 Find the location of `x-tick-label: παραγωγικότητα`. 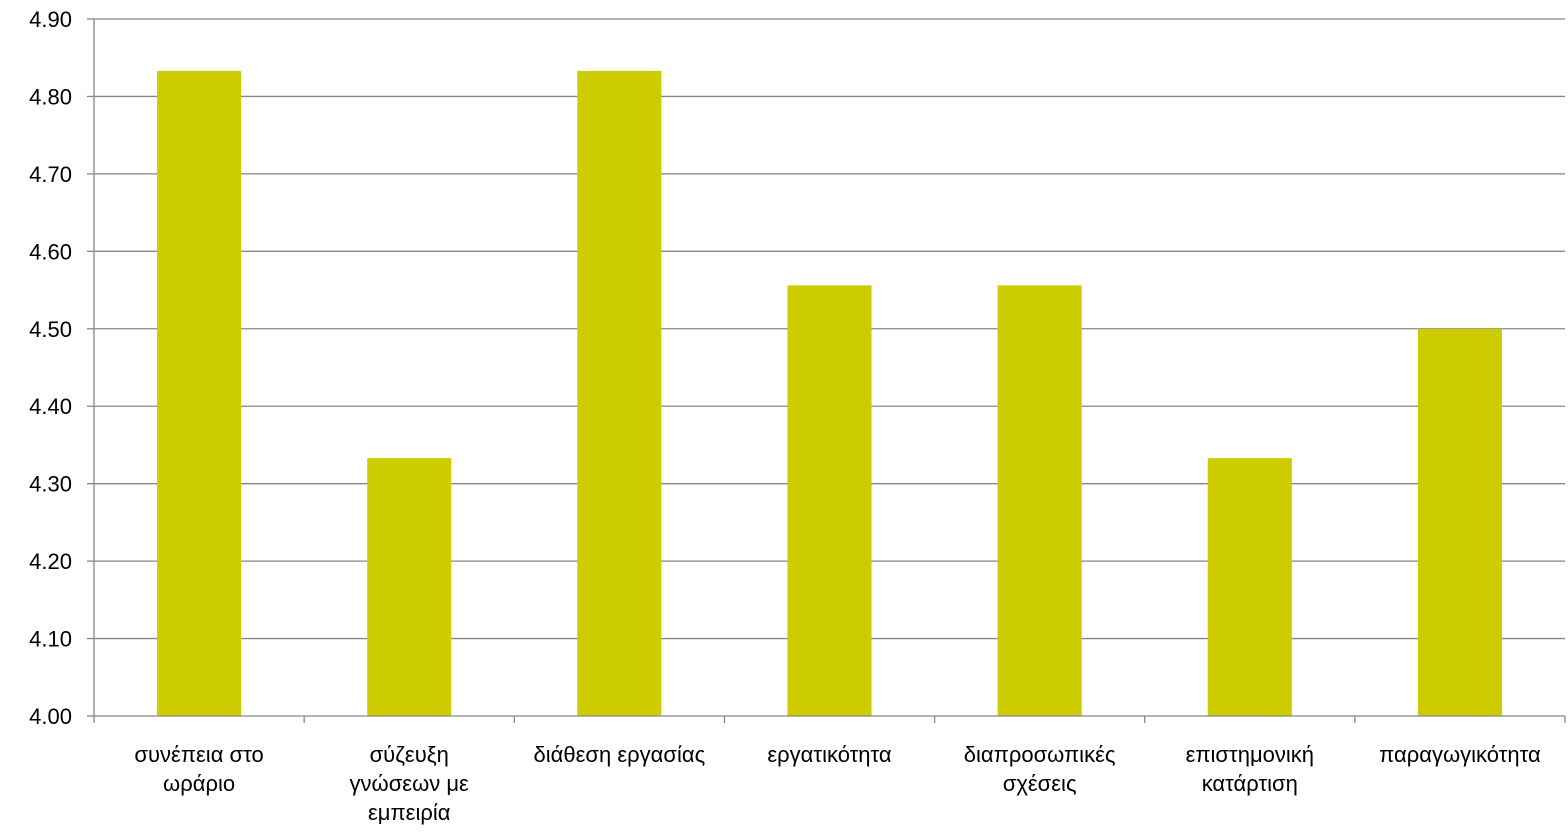

x-tick-label: παραγωγικότητα is located at coordinates (1460, 754).